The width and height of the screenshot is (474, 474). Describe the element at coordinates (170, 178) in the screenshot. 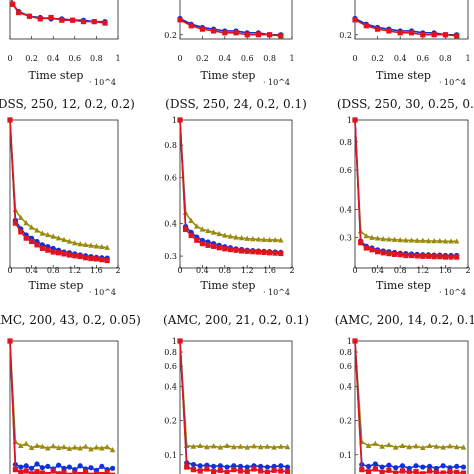

I see `y-tick-label: 0.6` at that location.